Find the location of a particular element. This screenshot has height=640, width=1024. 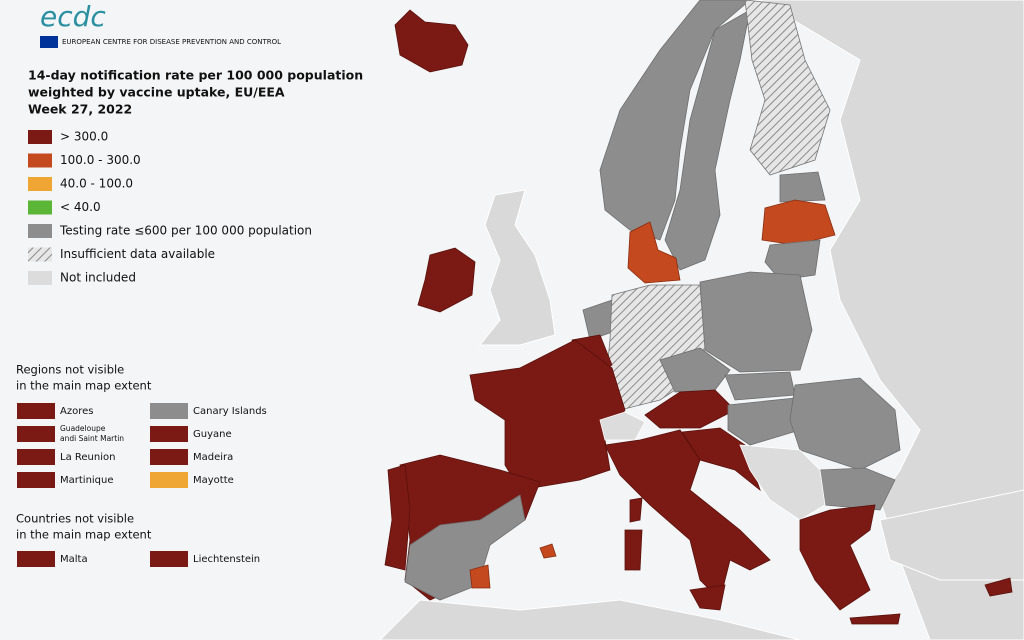

france is located at coordinates (547, 415).